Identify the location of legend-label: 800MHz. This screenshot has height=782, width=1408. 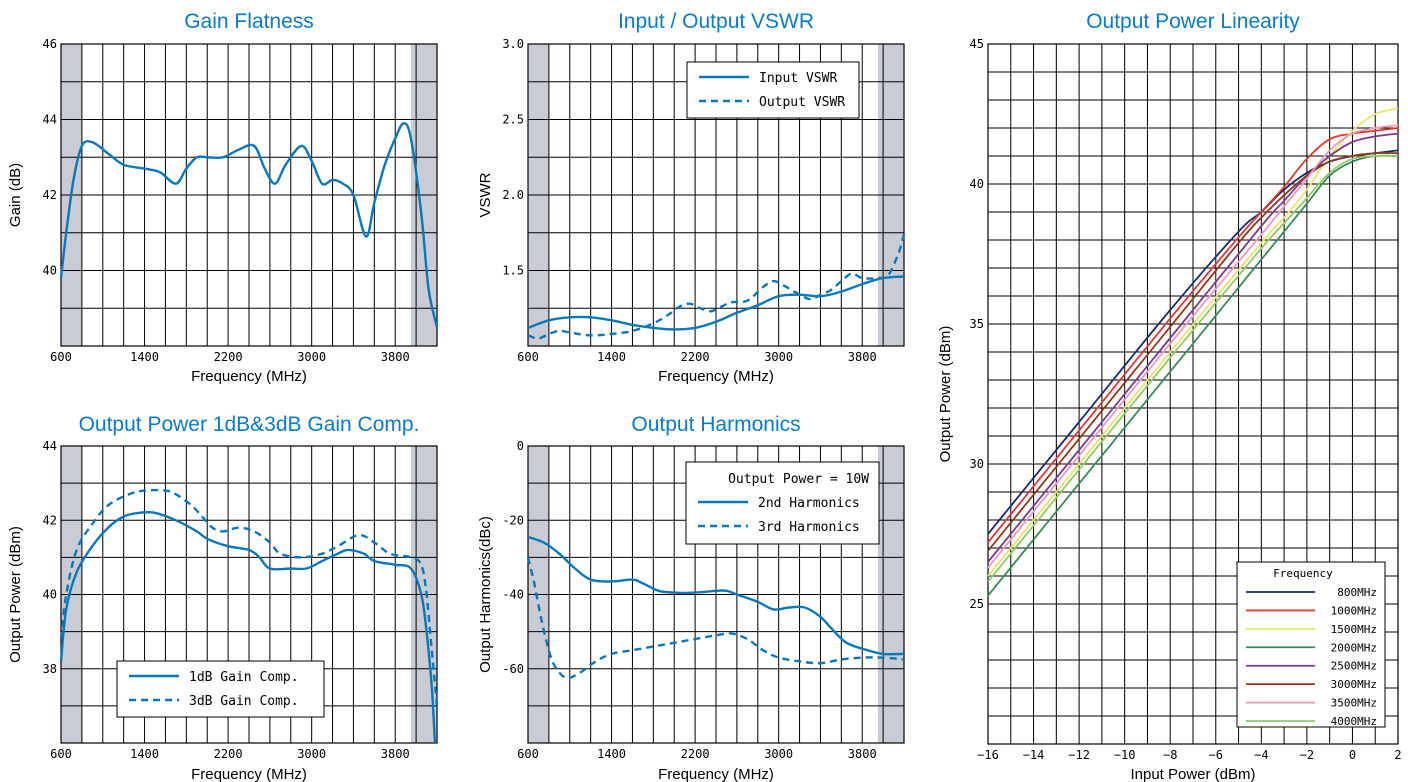
(1357, 592).